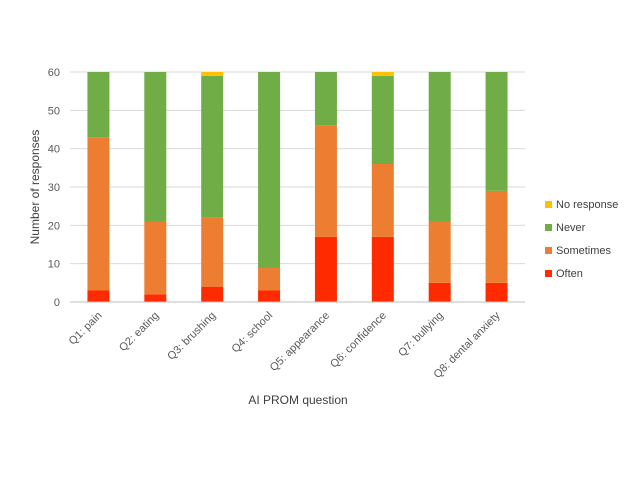  Describe the element at coordinates (587, 205) in the screenshot. I see `legend-label: No response` at that location.